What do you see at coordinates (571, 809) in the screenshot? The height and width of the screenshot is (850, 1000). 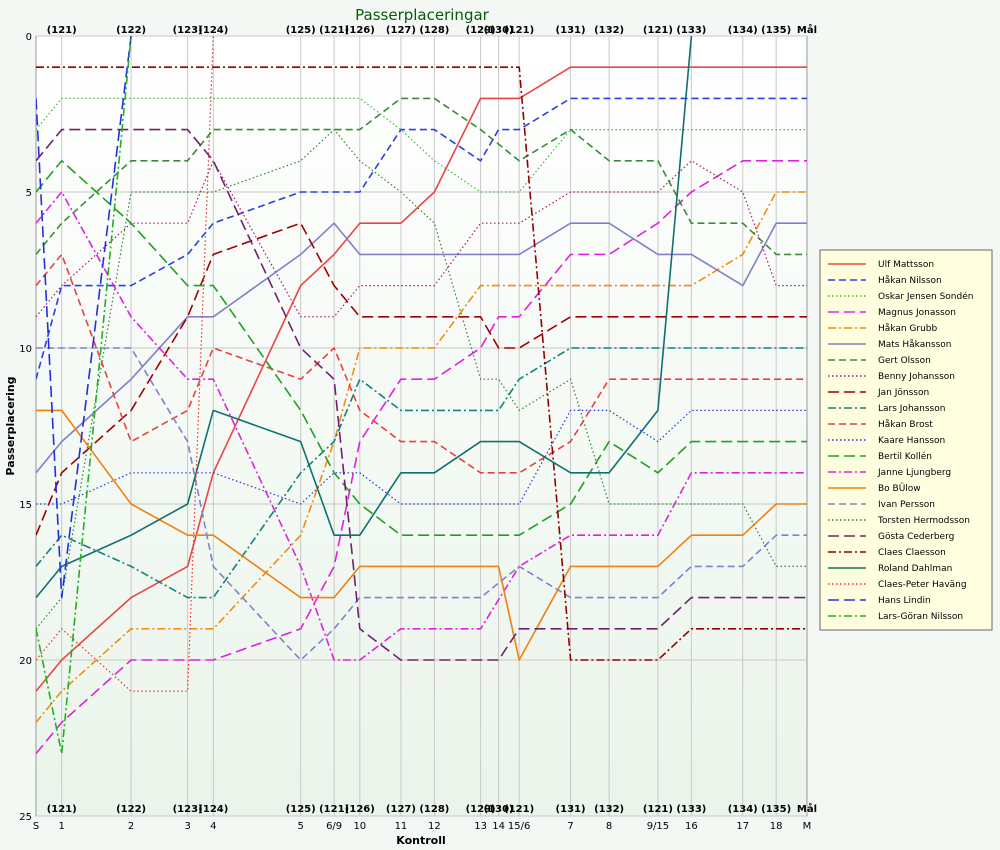 I see `control-code-bottom: (131)` at bounding box center [571, 809].